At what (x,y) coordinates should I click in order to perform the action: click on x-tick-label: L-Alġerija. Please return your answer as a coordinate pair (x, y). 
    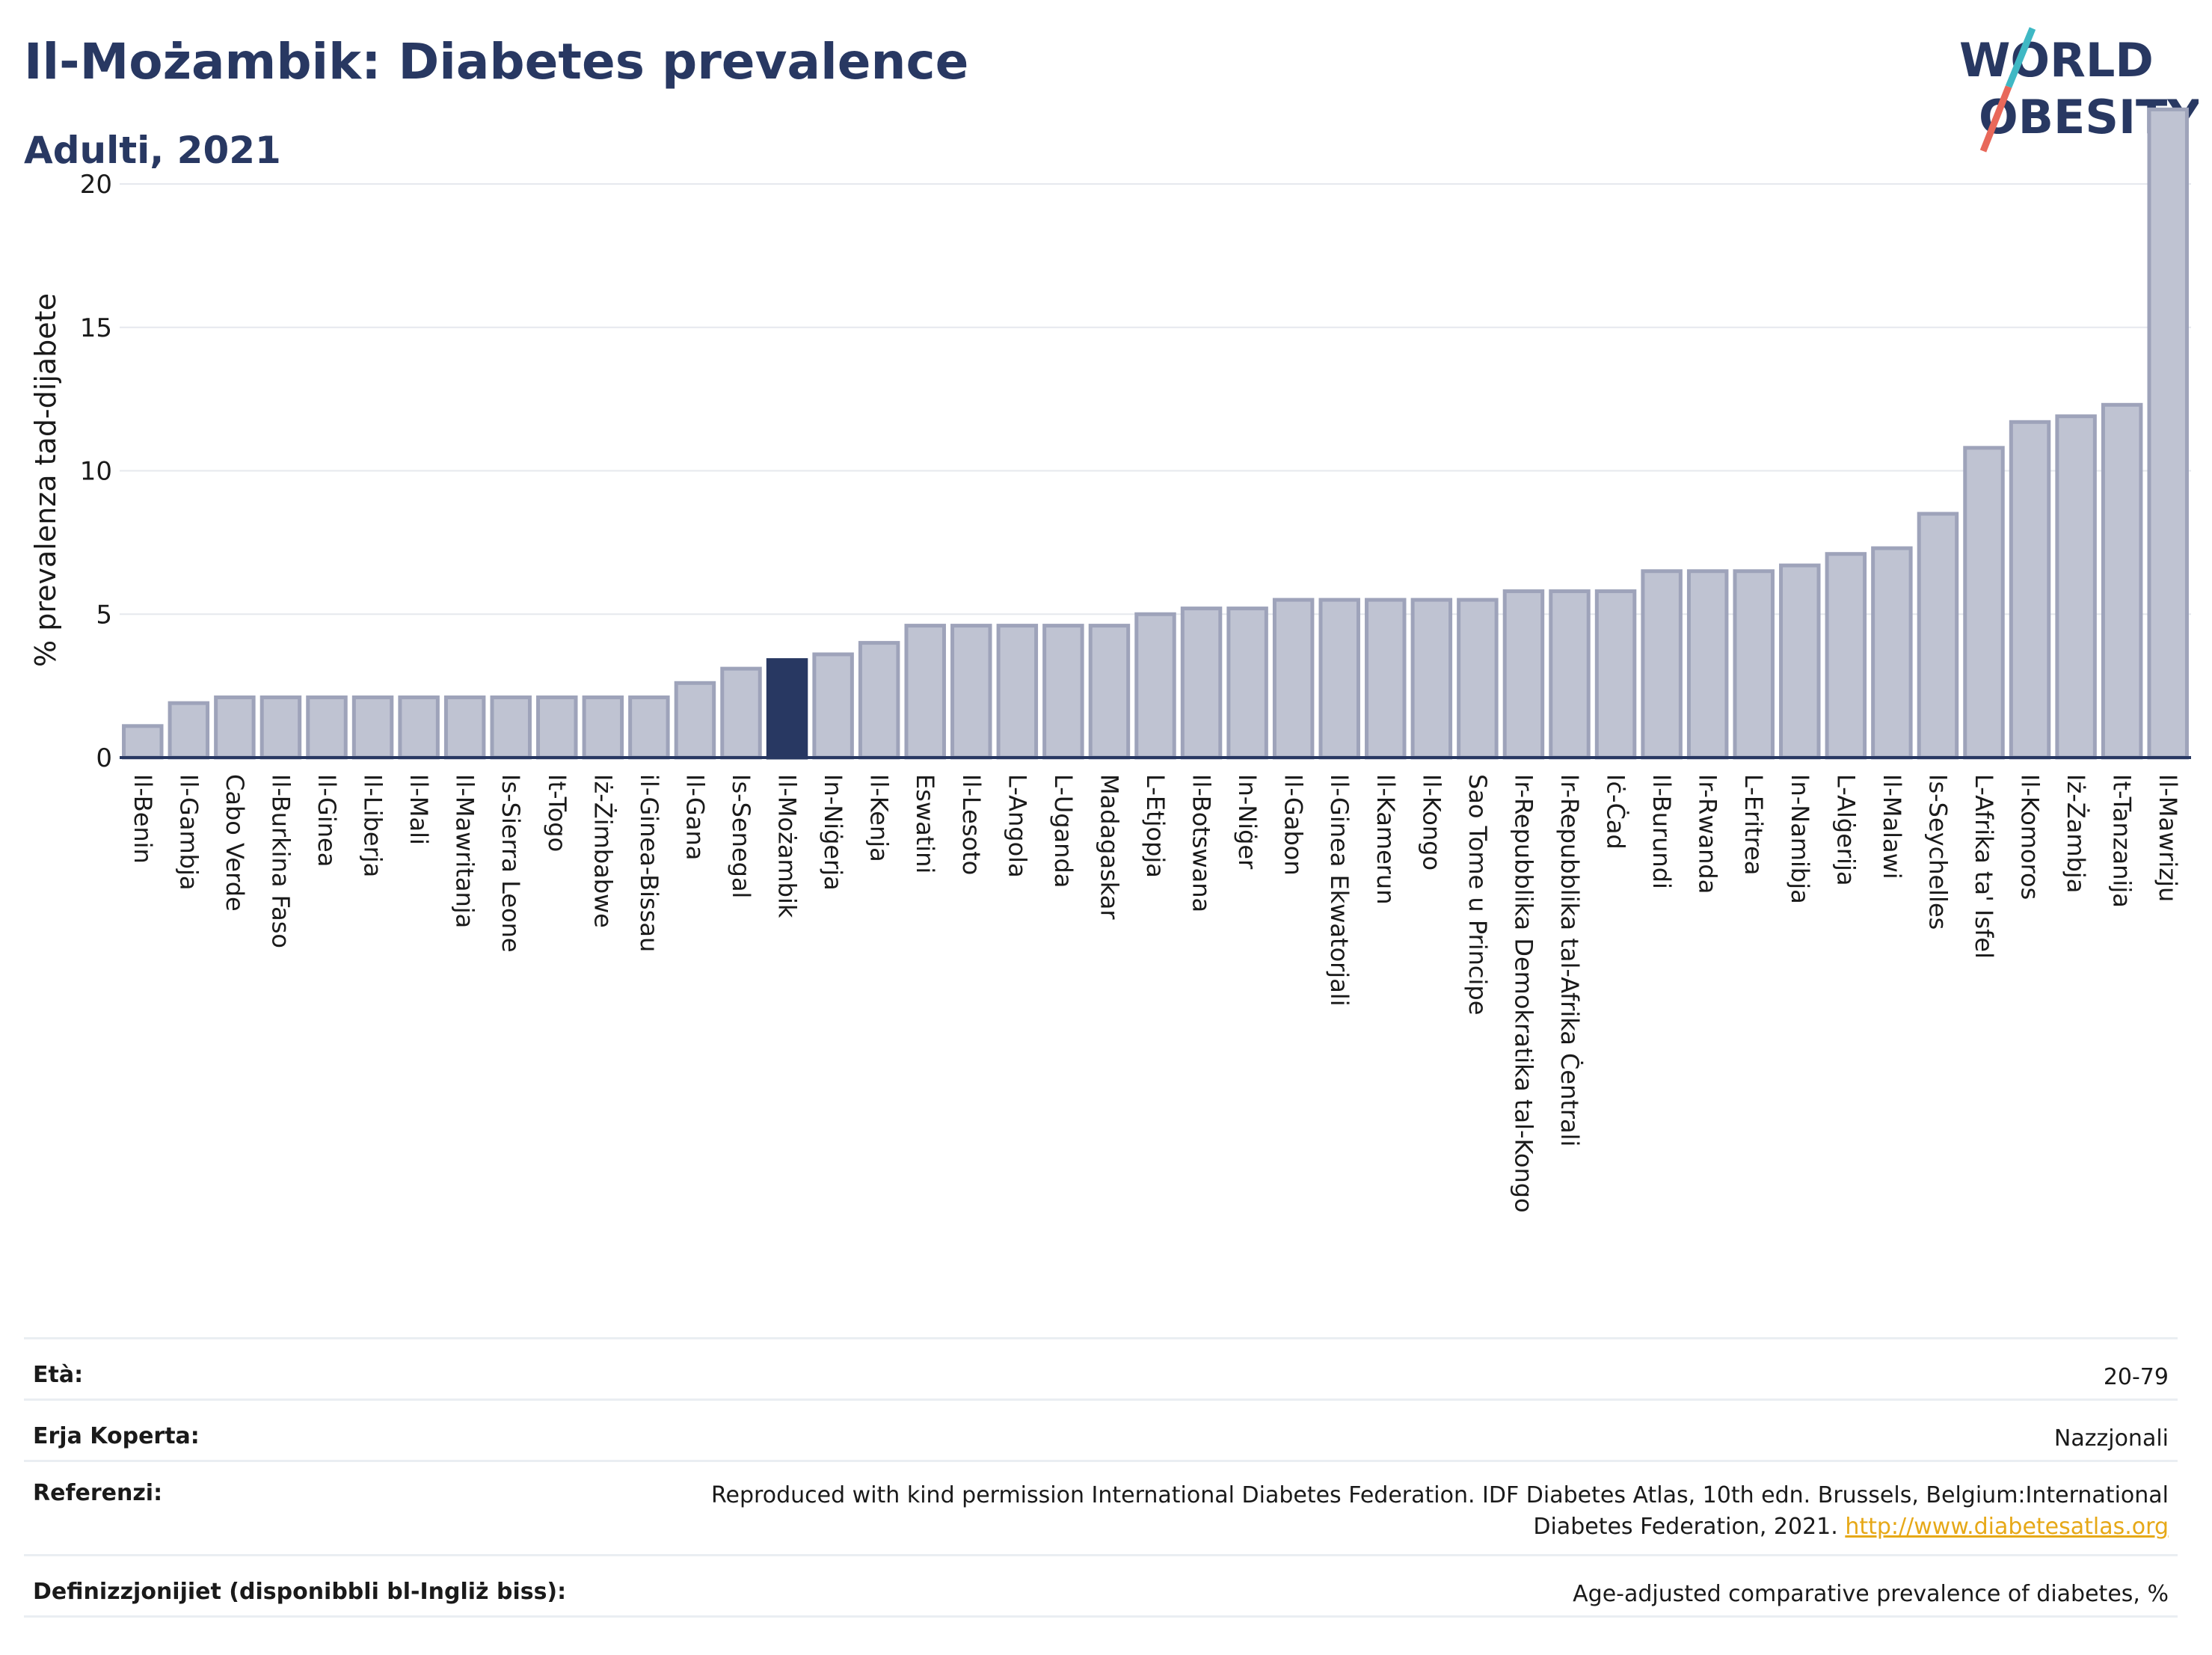
    Looking at the image, I should click on (1845, 829).